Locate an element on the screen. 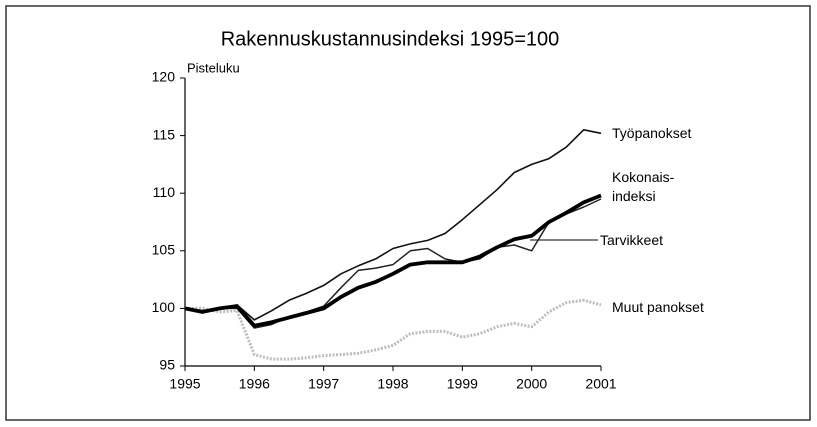 This screenshot has height=427, width=817. x-tick-label: 1998 is located at coordinates (392, 384).